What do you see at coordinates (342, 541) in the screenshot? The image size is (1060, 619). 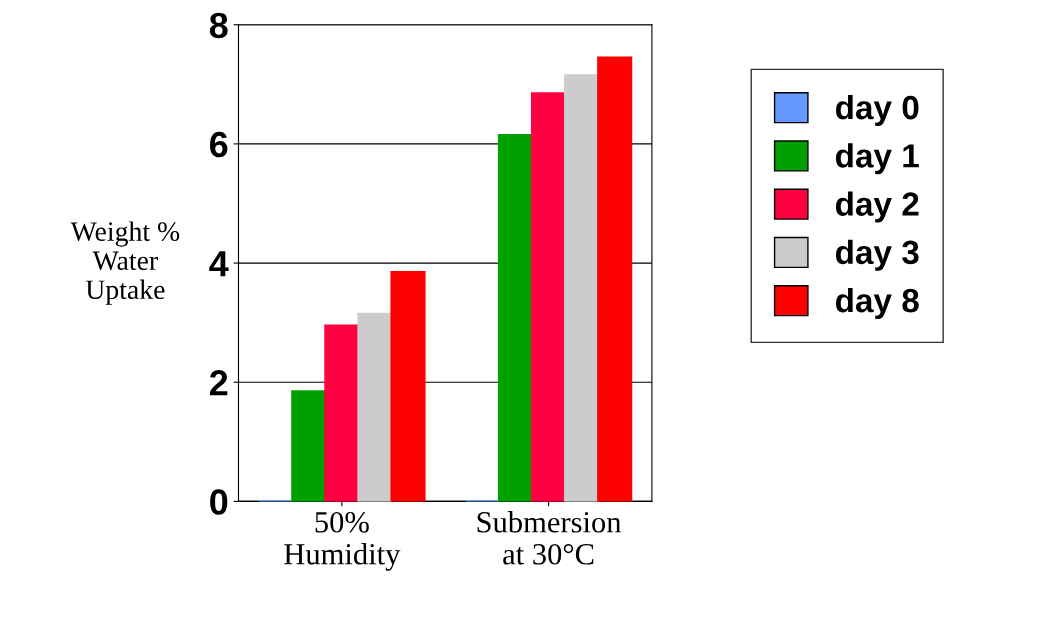 I see `x-tick-label: 50% Humidity` at bounding box center [342, 541].